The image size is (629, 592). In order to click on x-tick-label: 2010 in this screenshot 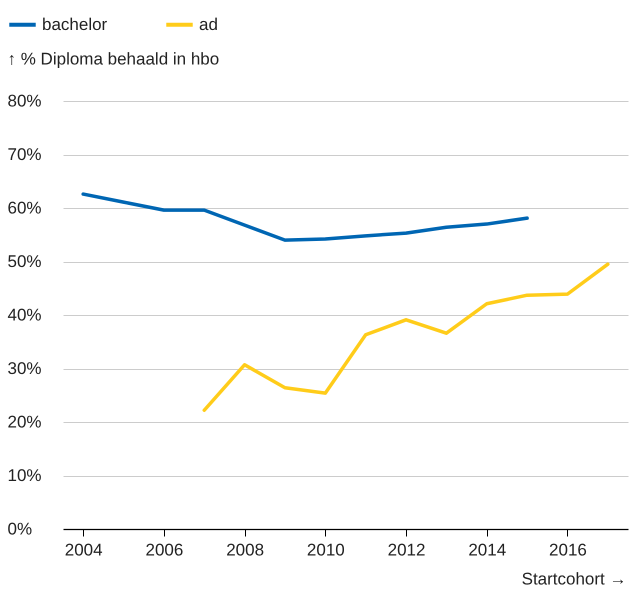, I will do `click(325, 550)`.